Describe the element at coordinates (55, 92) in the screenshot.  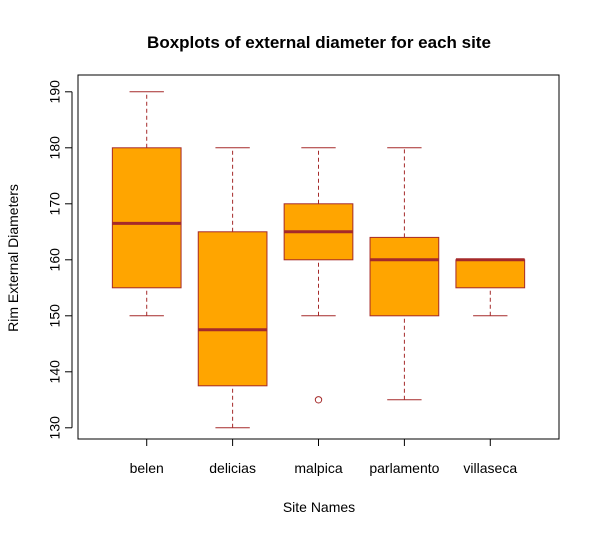
I see `y-tick-label: 190` at that location.